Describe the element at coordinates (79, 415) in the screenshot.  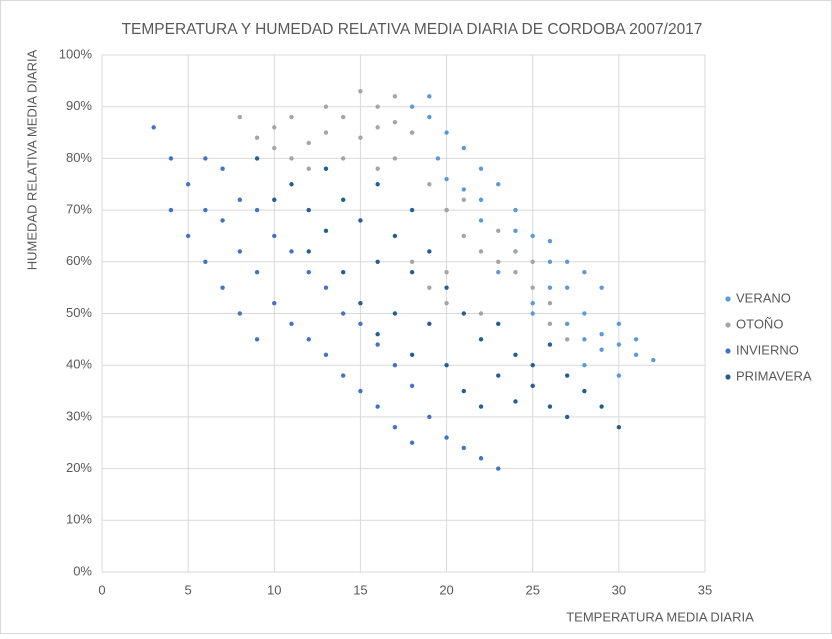
I see `y-tick-label: 30%` at that location.